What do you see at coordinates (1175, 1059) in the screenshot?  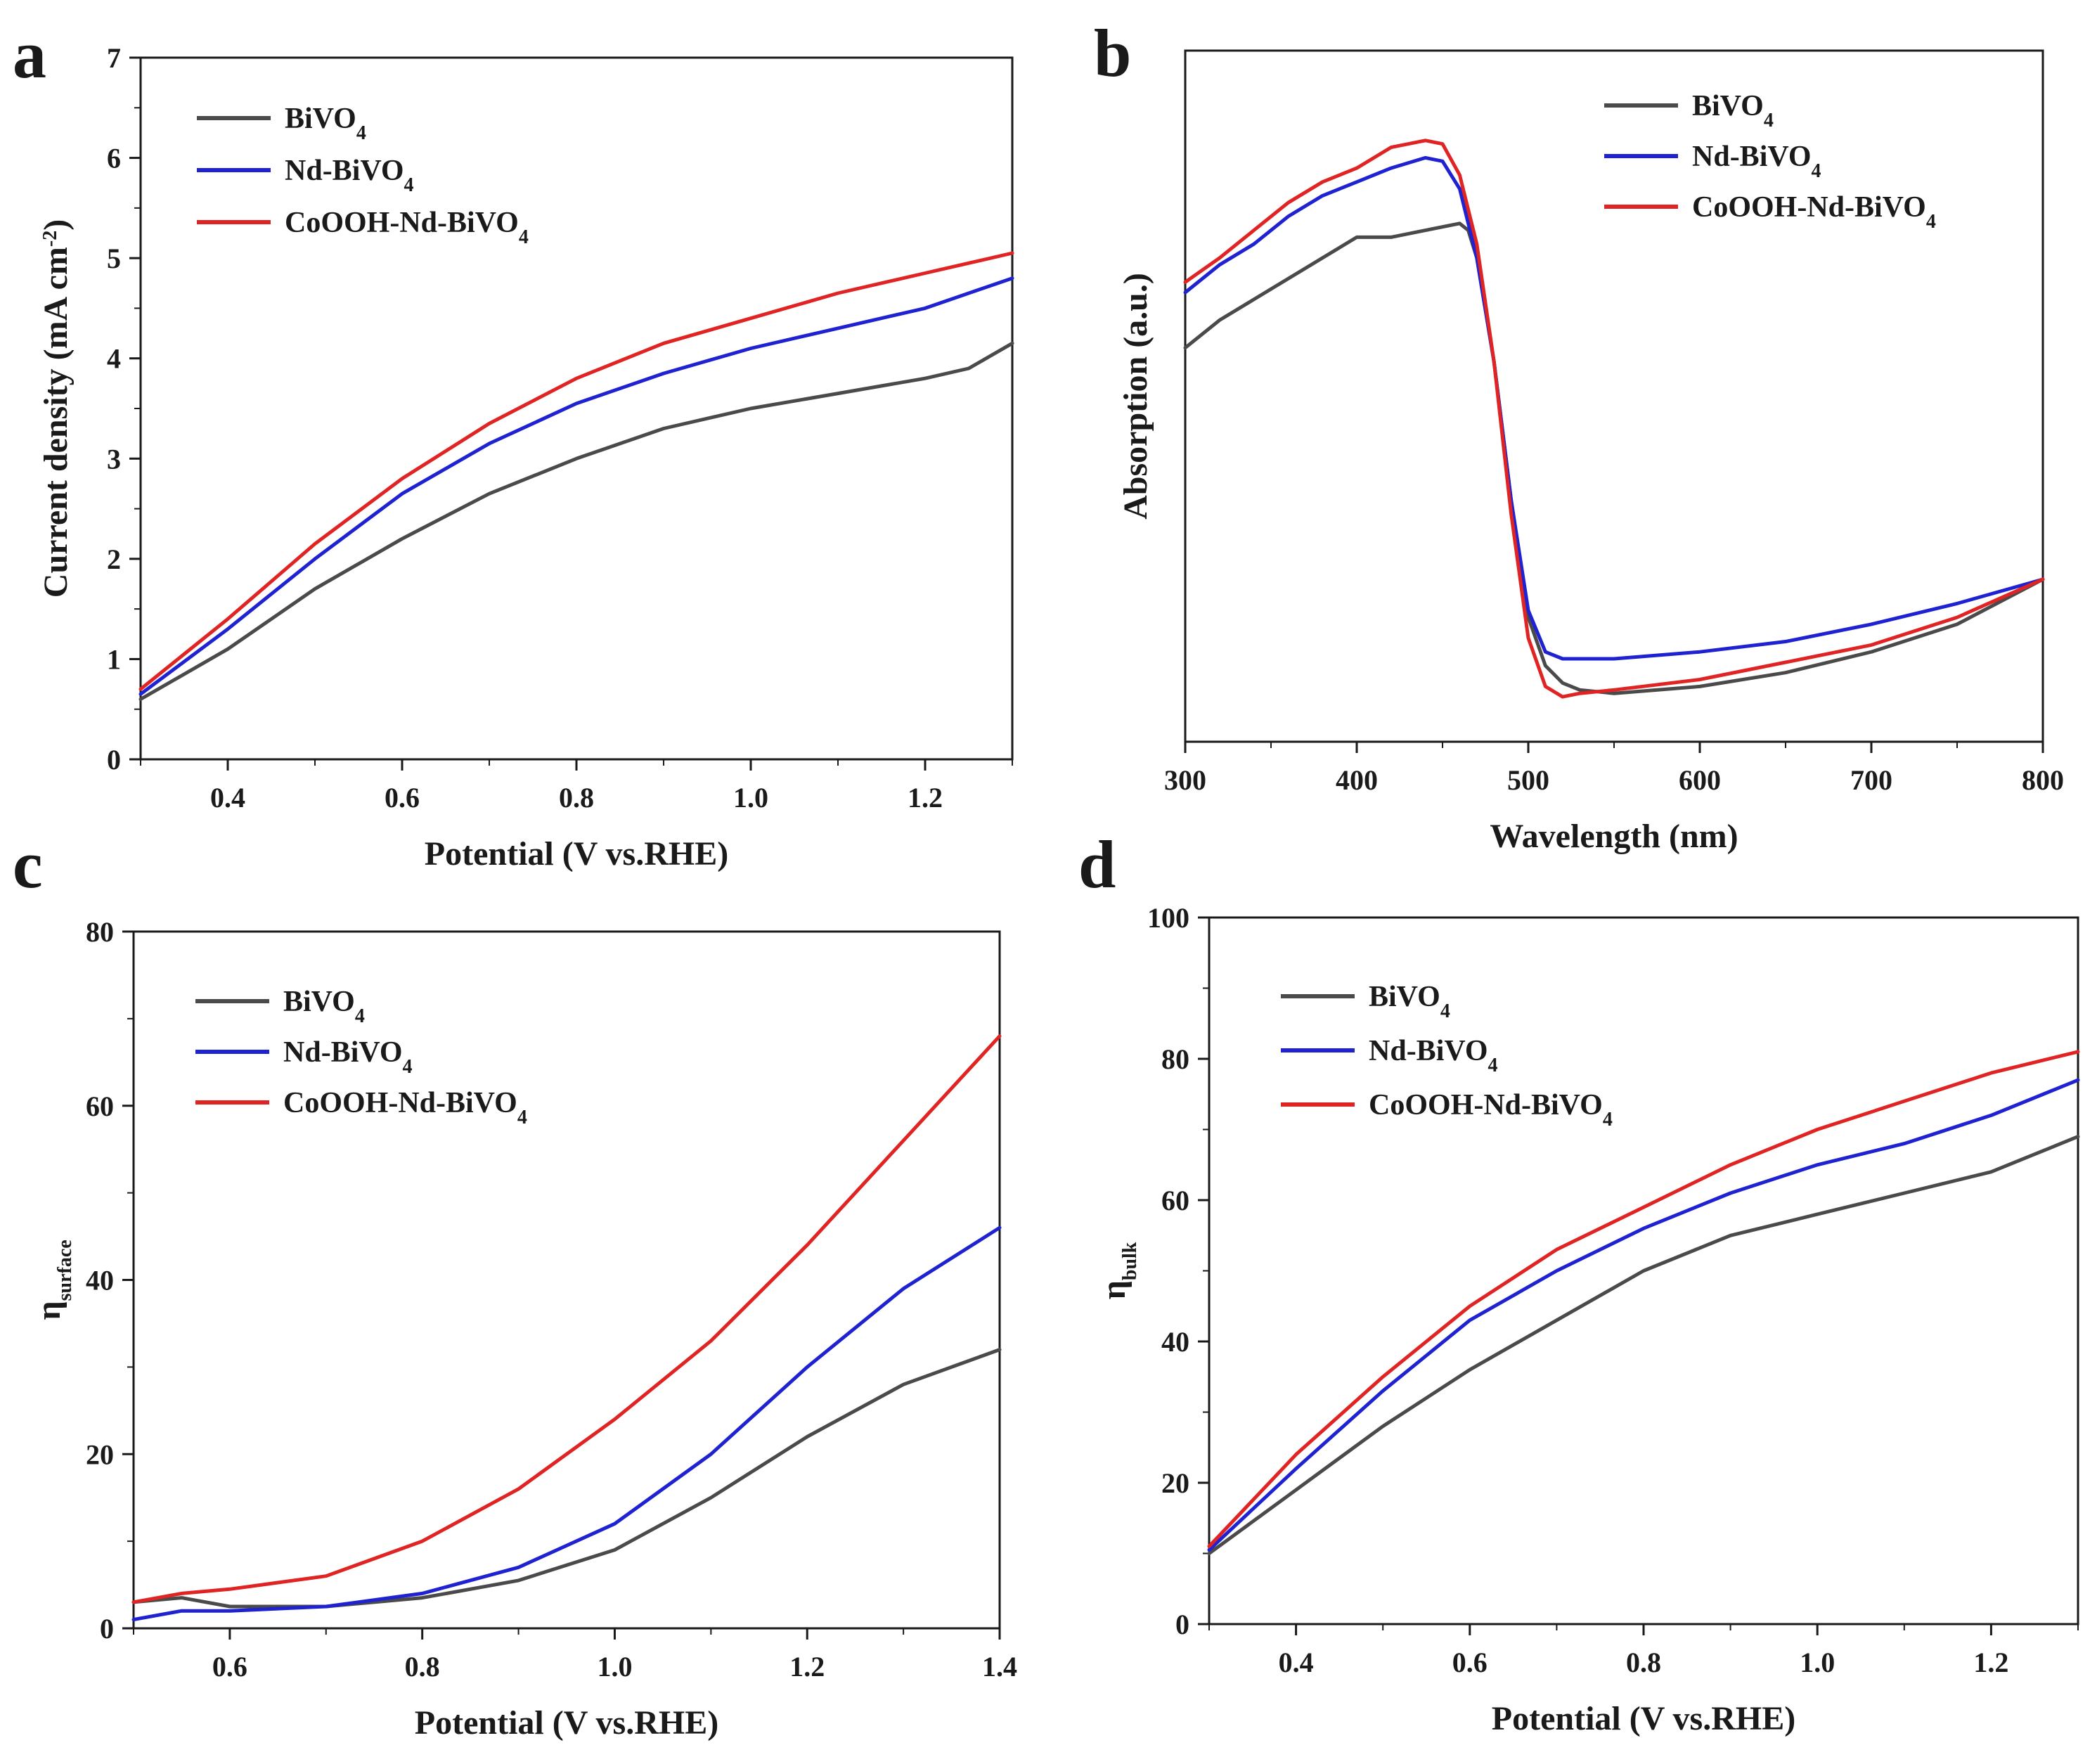 I see `y-tick-label: 80` at bounding box center [1175, 1059].